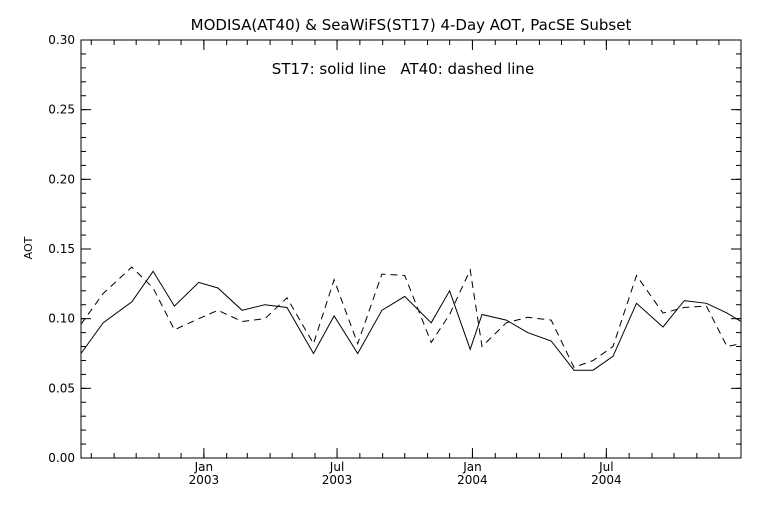 This screenshot has width=768, height=512. I want to click on y-tick-label: 0.25, so click(61, 110).